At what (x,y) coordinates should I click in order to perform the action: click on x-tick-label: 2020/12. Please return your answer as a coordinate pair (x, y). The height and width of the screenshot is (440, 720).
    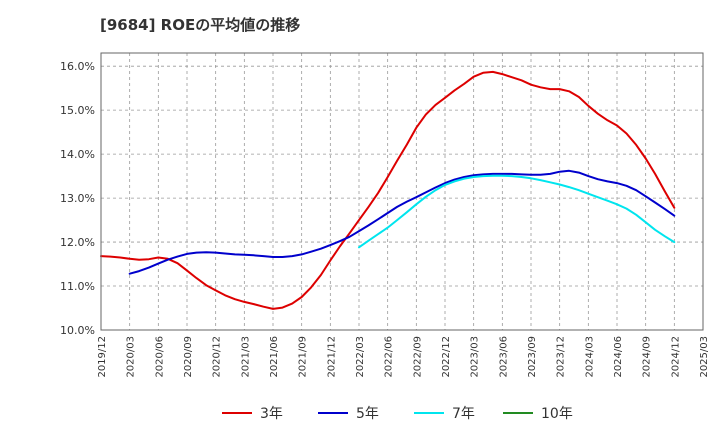
    Looking at the image, I should click on (217, 357).